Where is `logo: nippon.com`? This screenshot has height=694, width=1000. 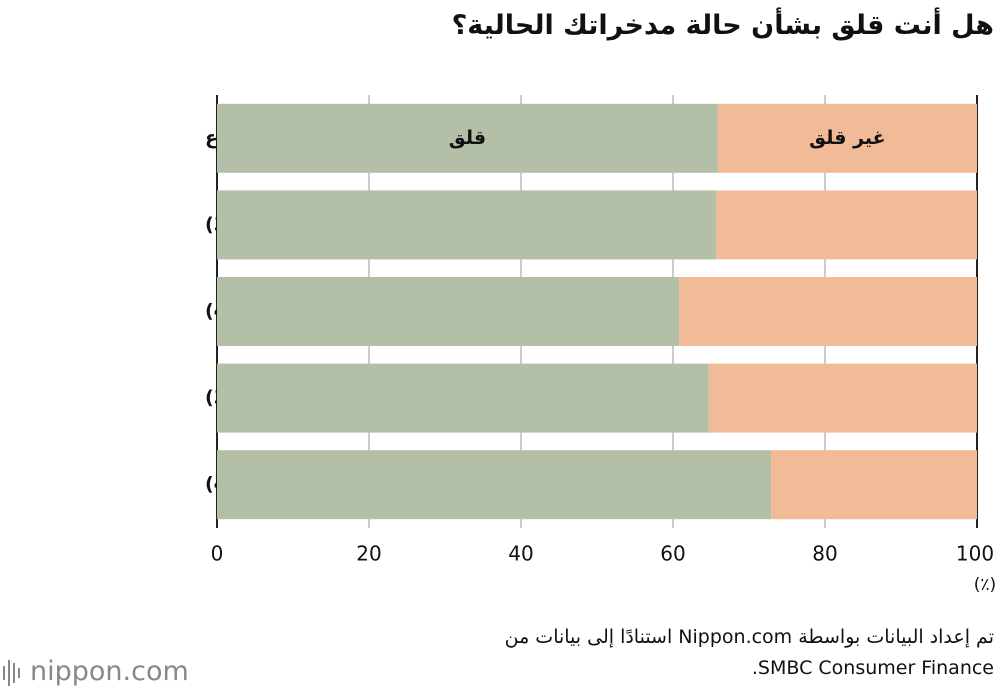
logo: nippon.com is located at coordinates (109, 671).